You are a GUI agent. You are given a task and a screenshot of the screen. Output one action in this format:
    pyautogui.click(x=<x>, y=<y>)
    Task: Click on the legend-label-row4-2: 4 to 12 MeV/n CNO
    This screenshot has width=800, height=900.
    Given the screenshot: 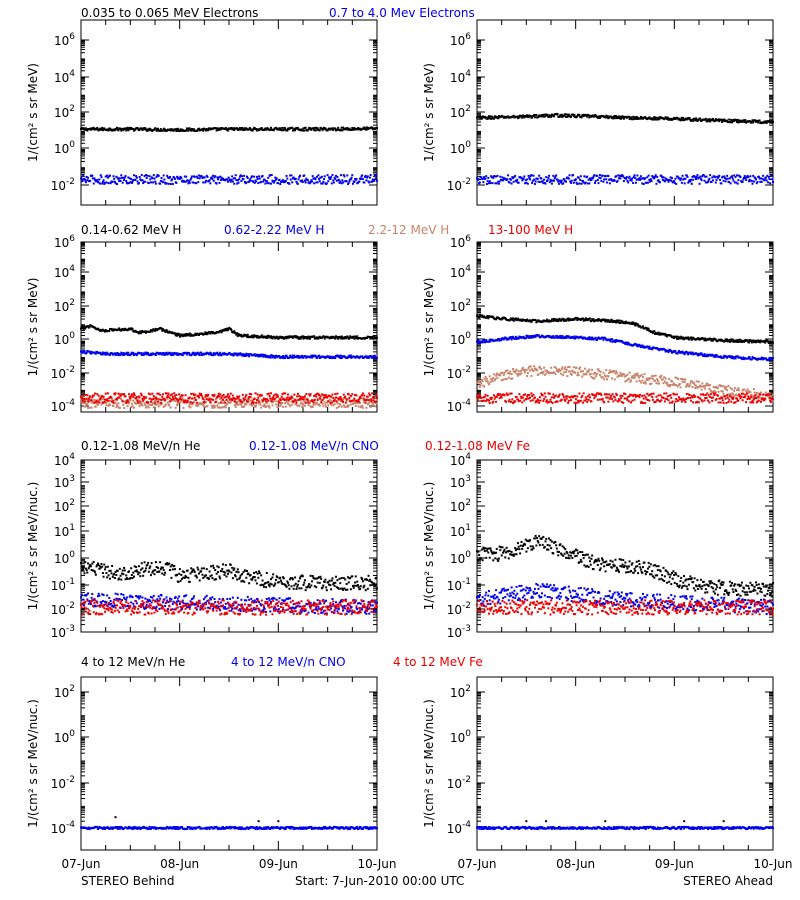 What is the action you would take?
    pyautogui.click(x=288, y=662)
    